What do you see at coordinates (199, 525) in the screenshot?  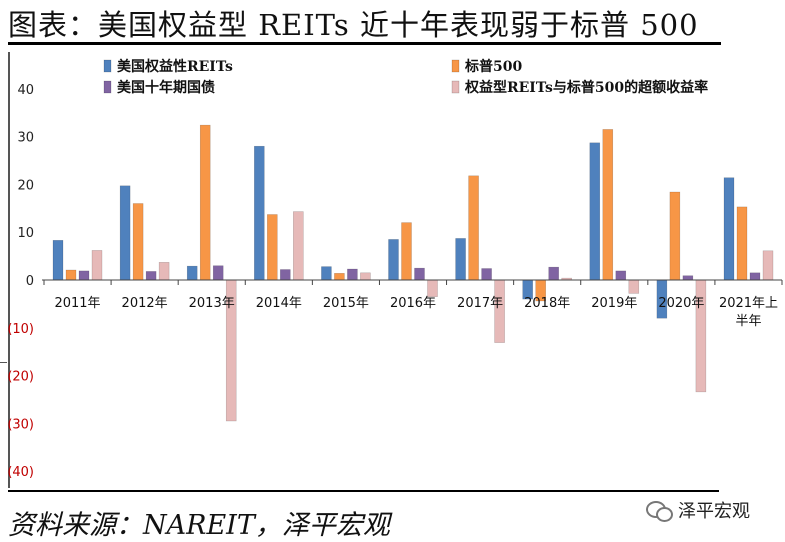 I see `source-note: 资料来源：NAREIT，泽平宏观` at bounding box center [199, 525].